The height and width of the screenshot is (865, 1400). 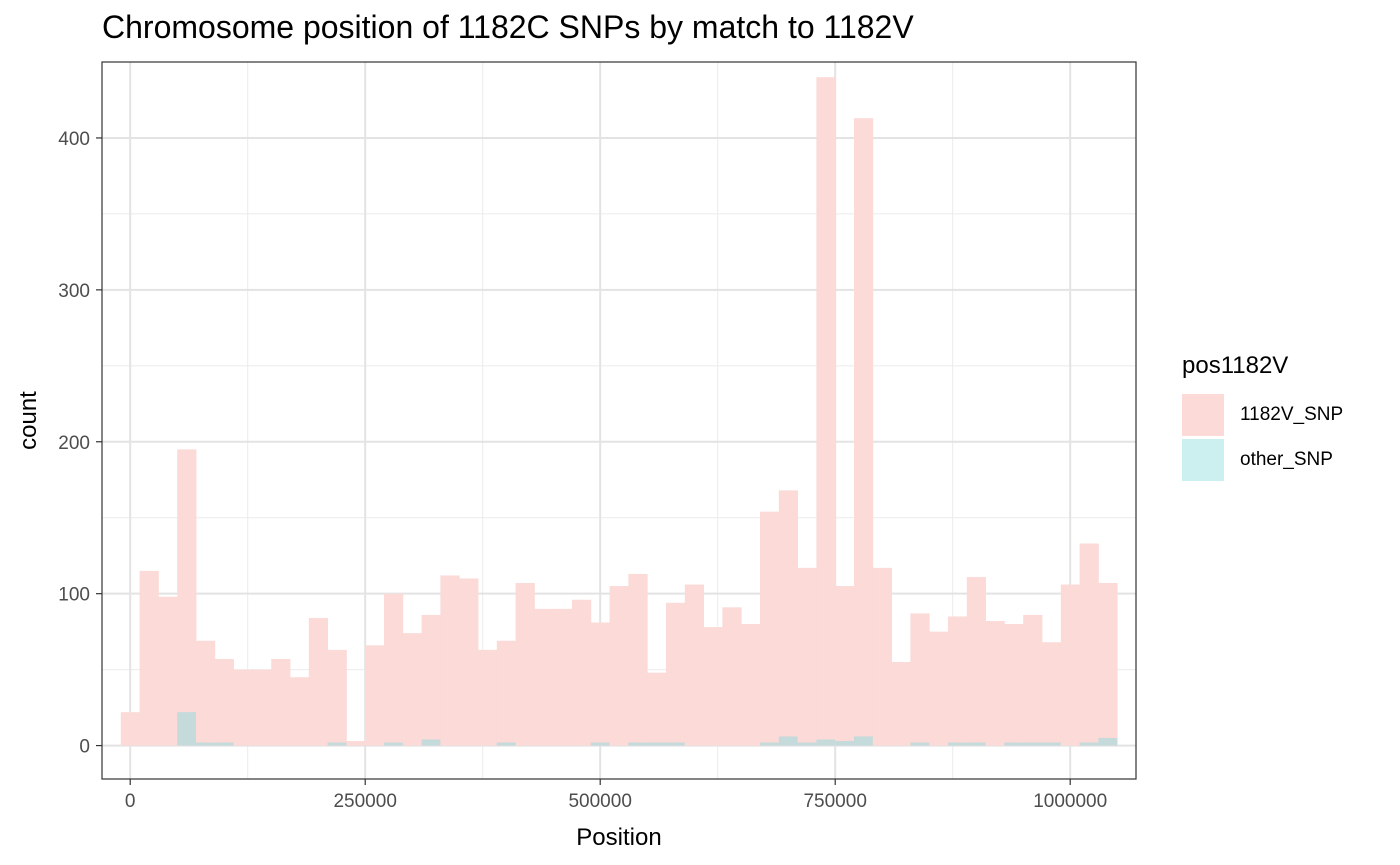 I want to click on x-axis-title: Position, so click(x=618, y=837).